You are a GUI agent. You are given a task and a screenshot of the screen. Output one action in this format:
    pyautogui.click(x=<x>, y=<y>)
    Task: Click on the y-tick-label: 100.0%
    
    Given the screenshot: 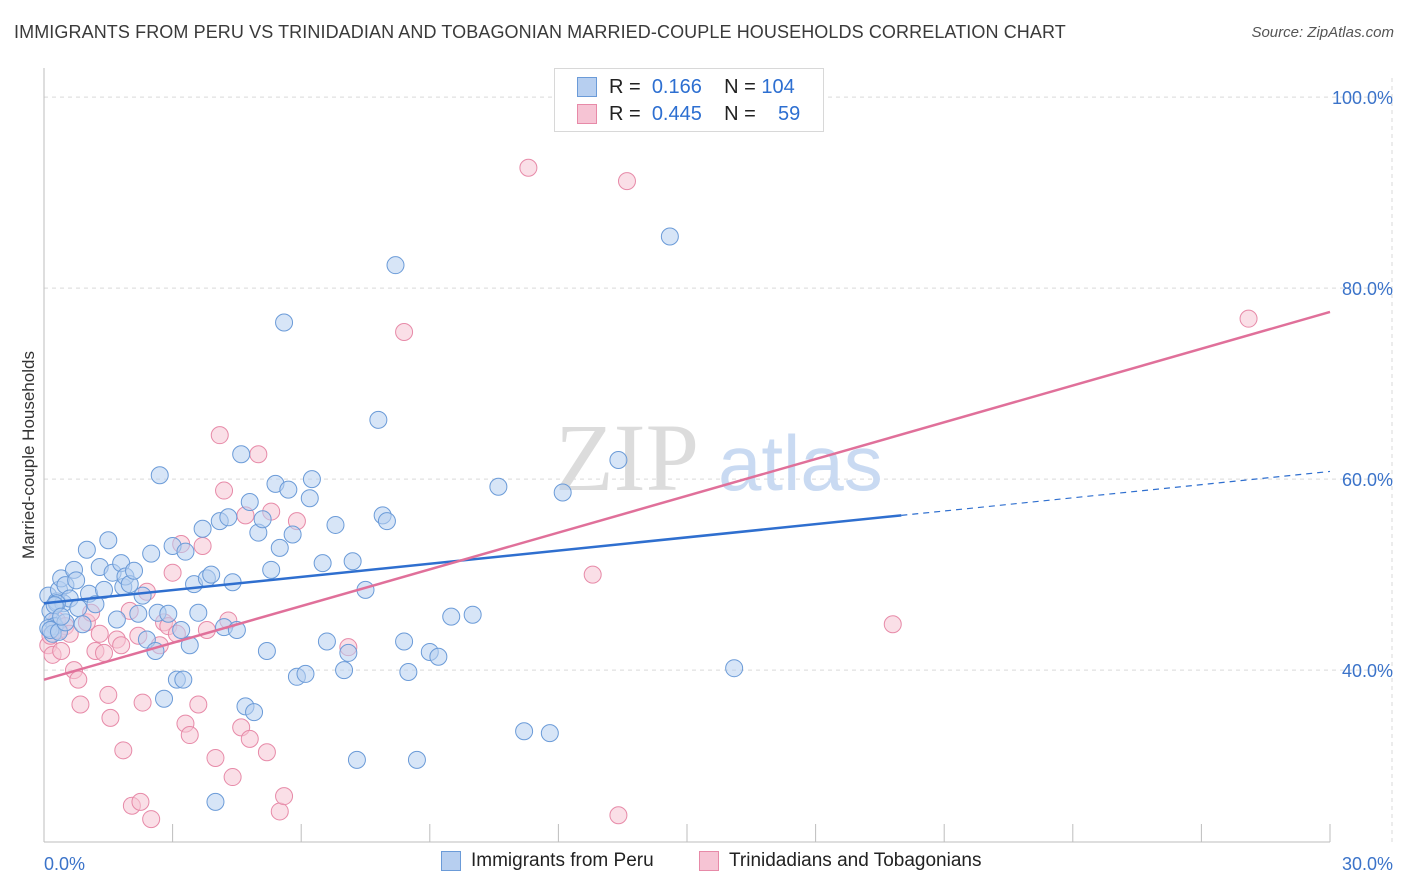 What is the action you would take?
    pyautogui.click(x=1362, y=98)
    